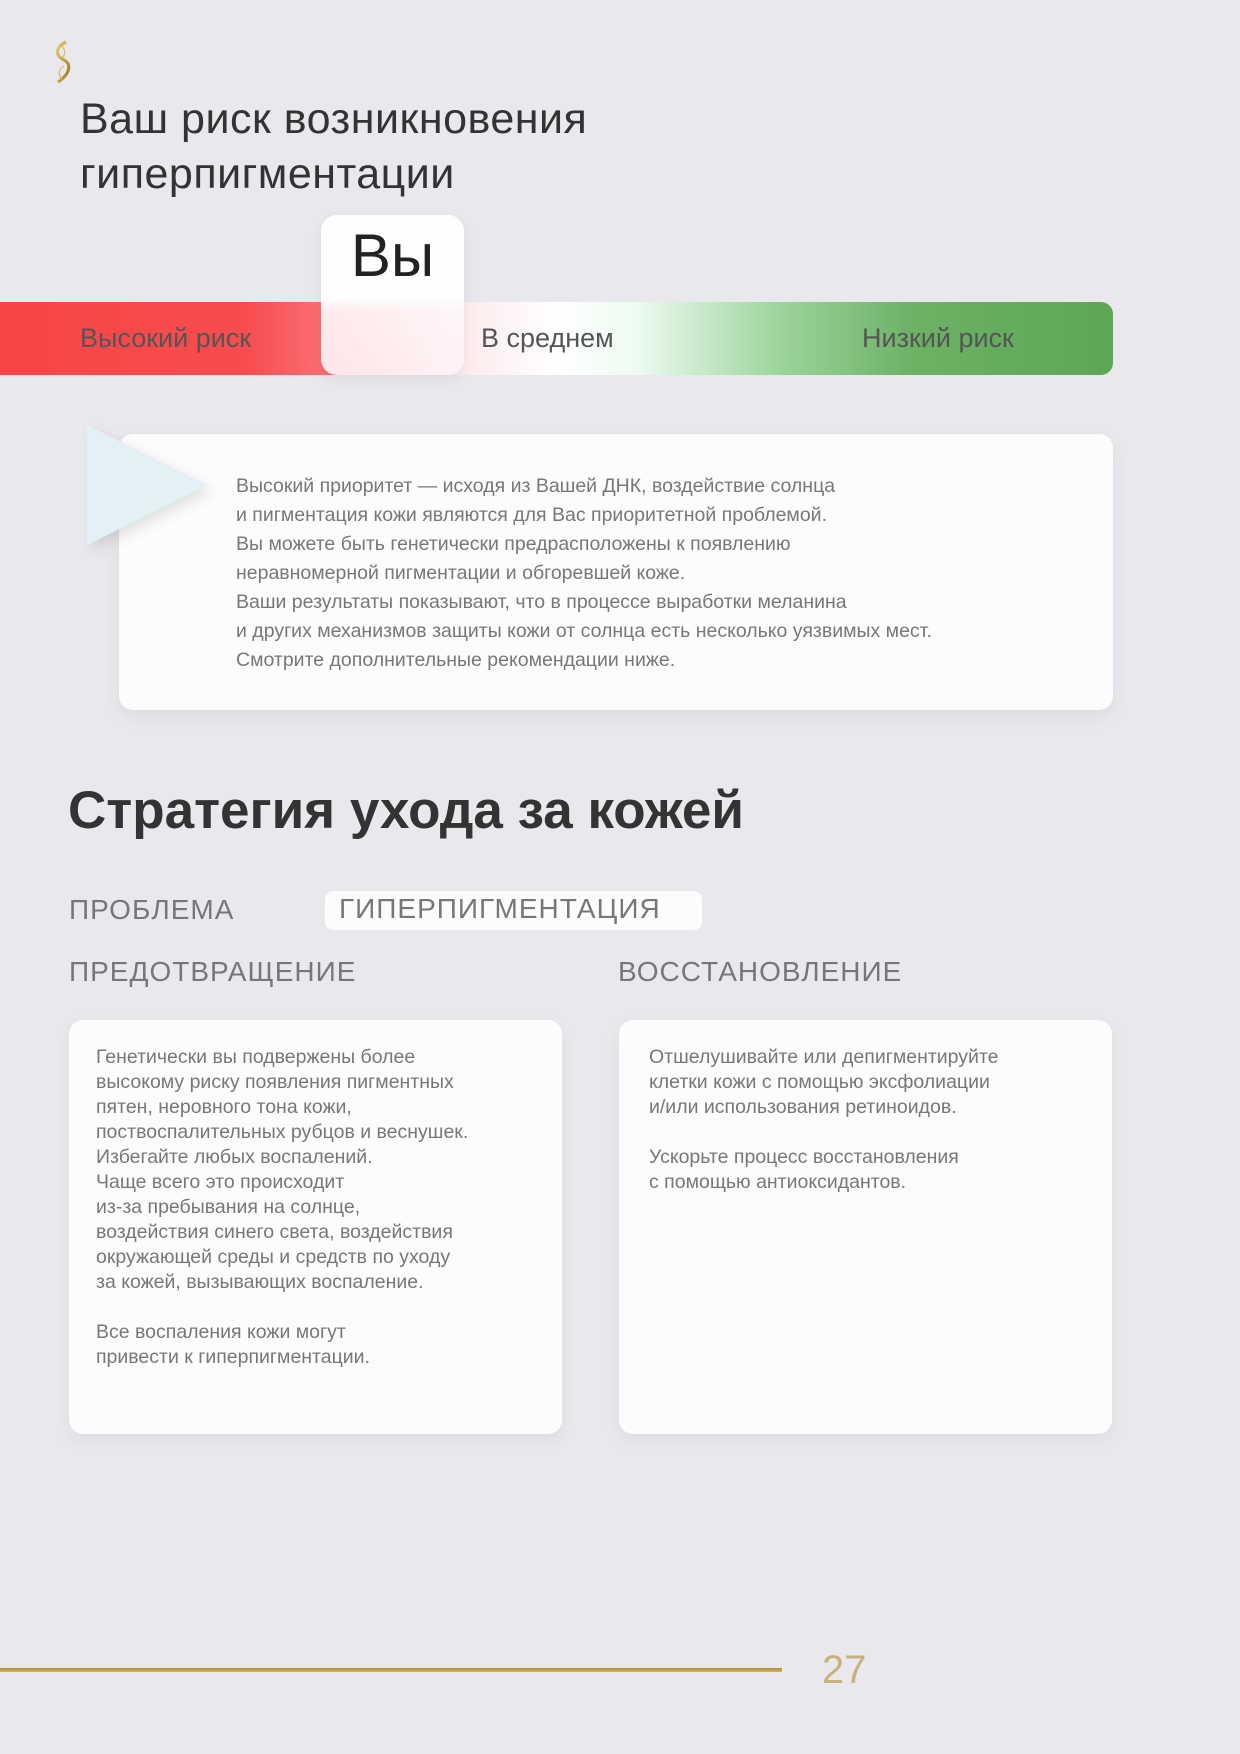 Image resolution: width=1240 pixels, height=1754 pixels. I want to click on dna-logo-icon, so click(63, 62).